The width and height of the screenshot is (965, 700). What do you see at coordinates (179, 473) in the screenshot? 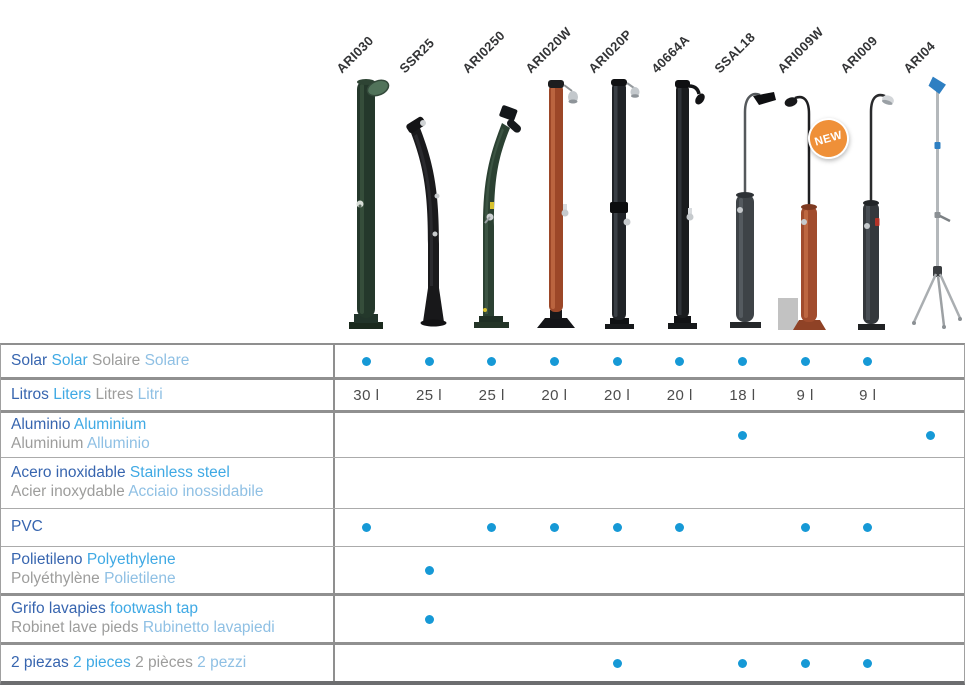
I see `label-segment-en: Stainless steel` at bounding box center [179, 473].